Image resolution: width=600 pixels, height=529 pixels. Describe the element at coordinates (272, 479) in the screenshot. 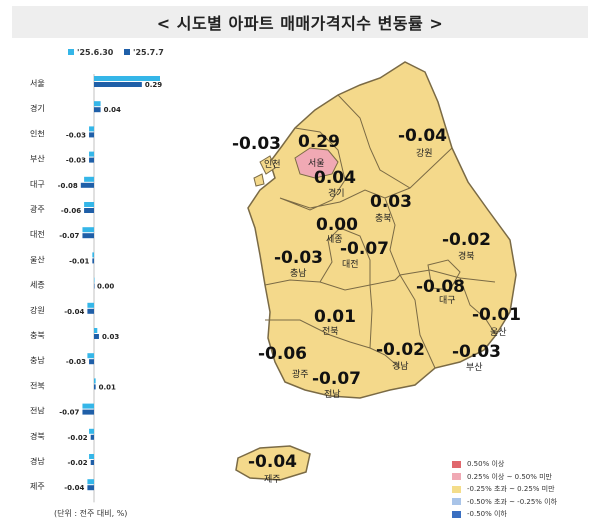

I see `map-label-jeju-name: 제주` at that location.